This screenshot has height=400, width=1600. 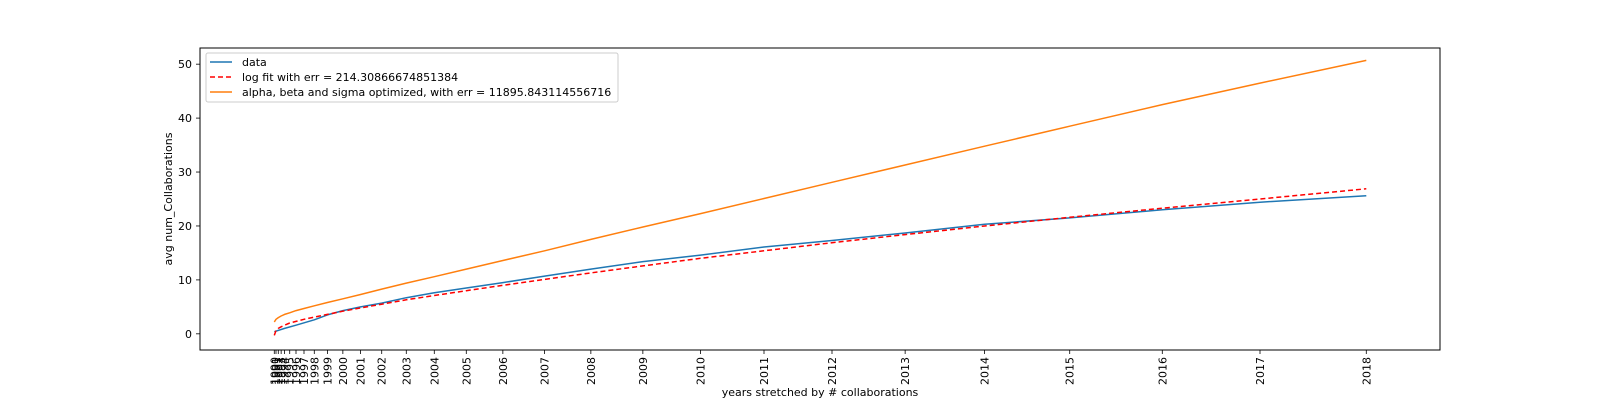 What do you see at coordinates (254, 62) in the screenshot?
I see `legend-label-data: data` at bounding box center [254, 62].